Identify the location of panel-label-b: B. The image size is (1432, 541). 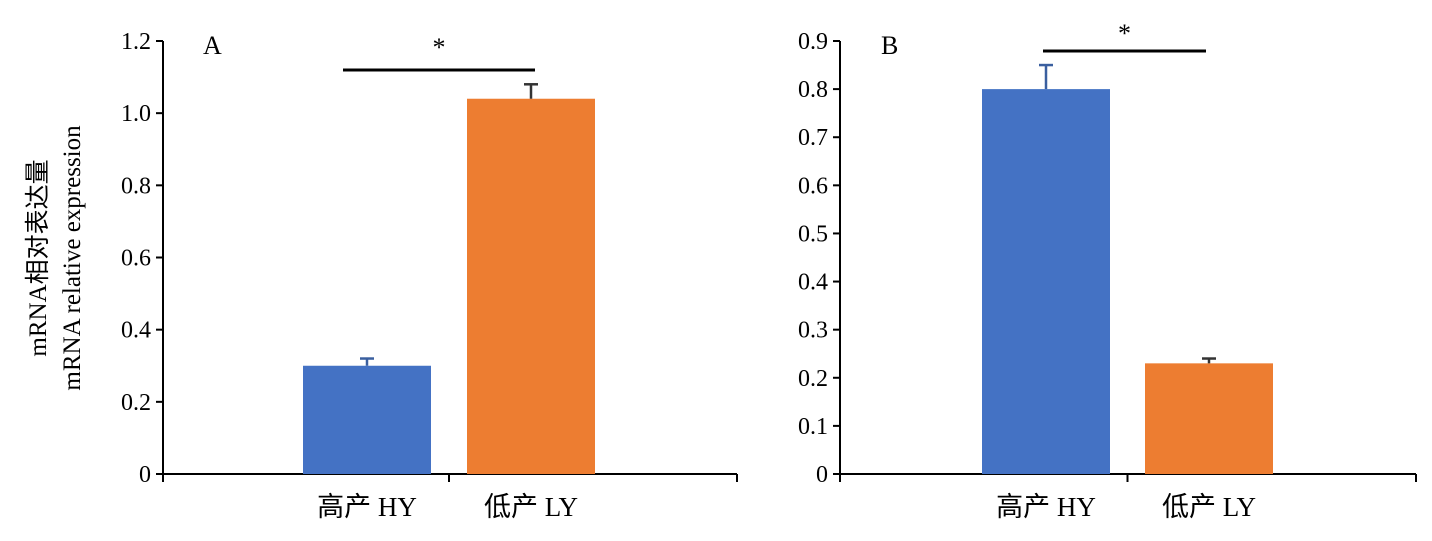
(889, 45).